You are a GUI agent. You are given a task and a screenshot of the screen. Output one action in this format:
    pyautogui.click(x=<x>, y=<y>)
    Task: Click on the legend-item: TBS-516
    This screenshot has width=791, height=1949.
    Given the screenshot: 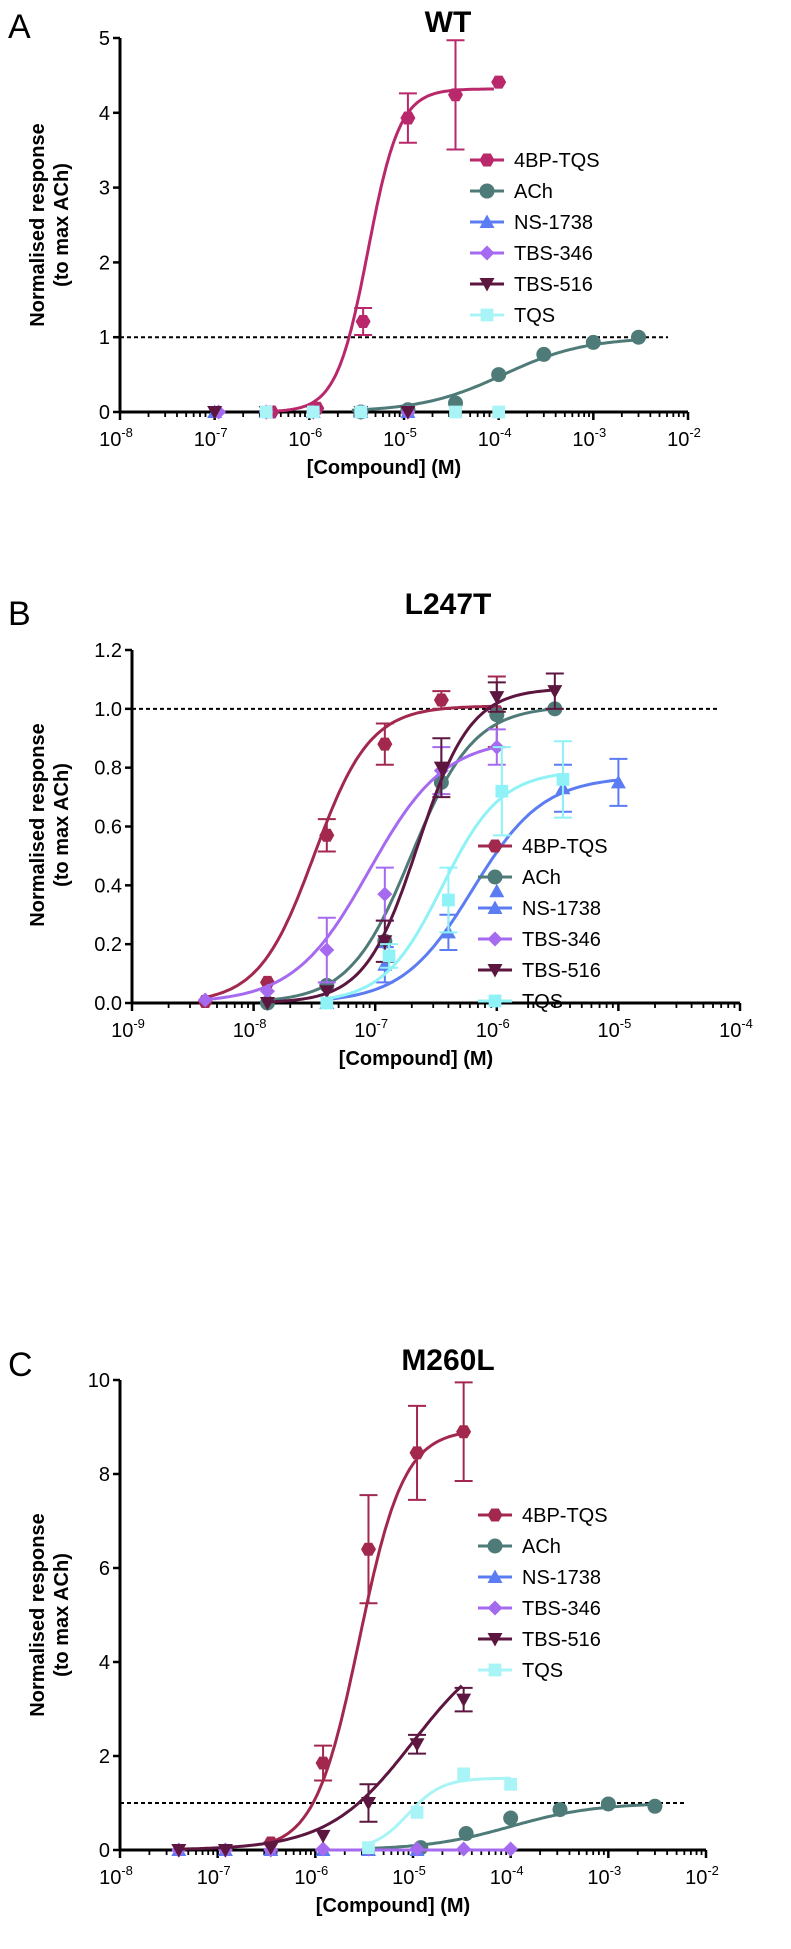 What is the action you would take?
    pyautogui.click(x=539, y=971)
    